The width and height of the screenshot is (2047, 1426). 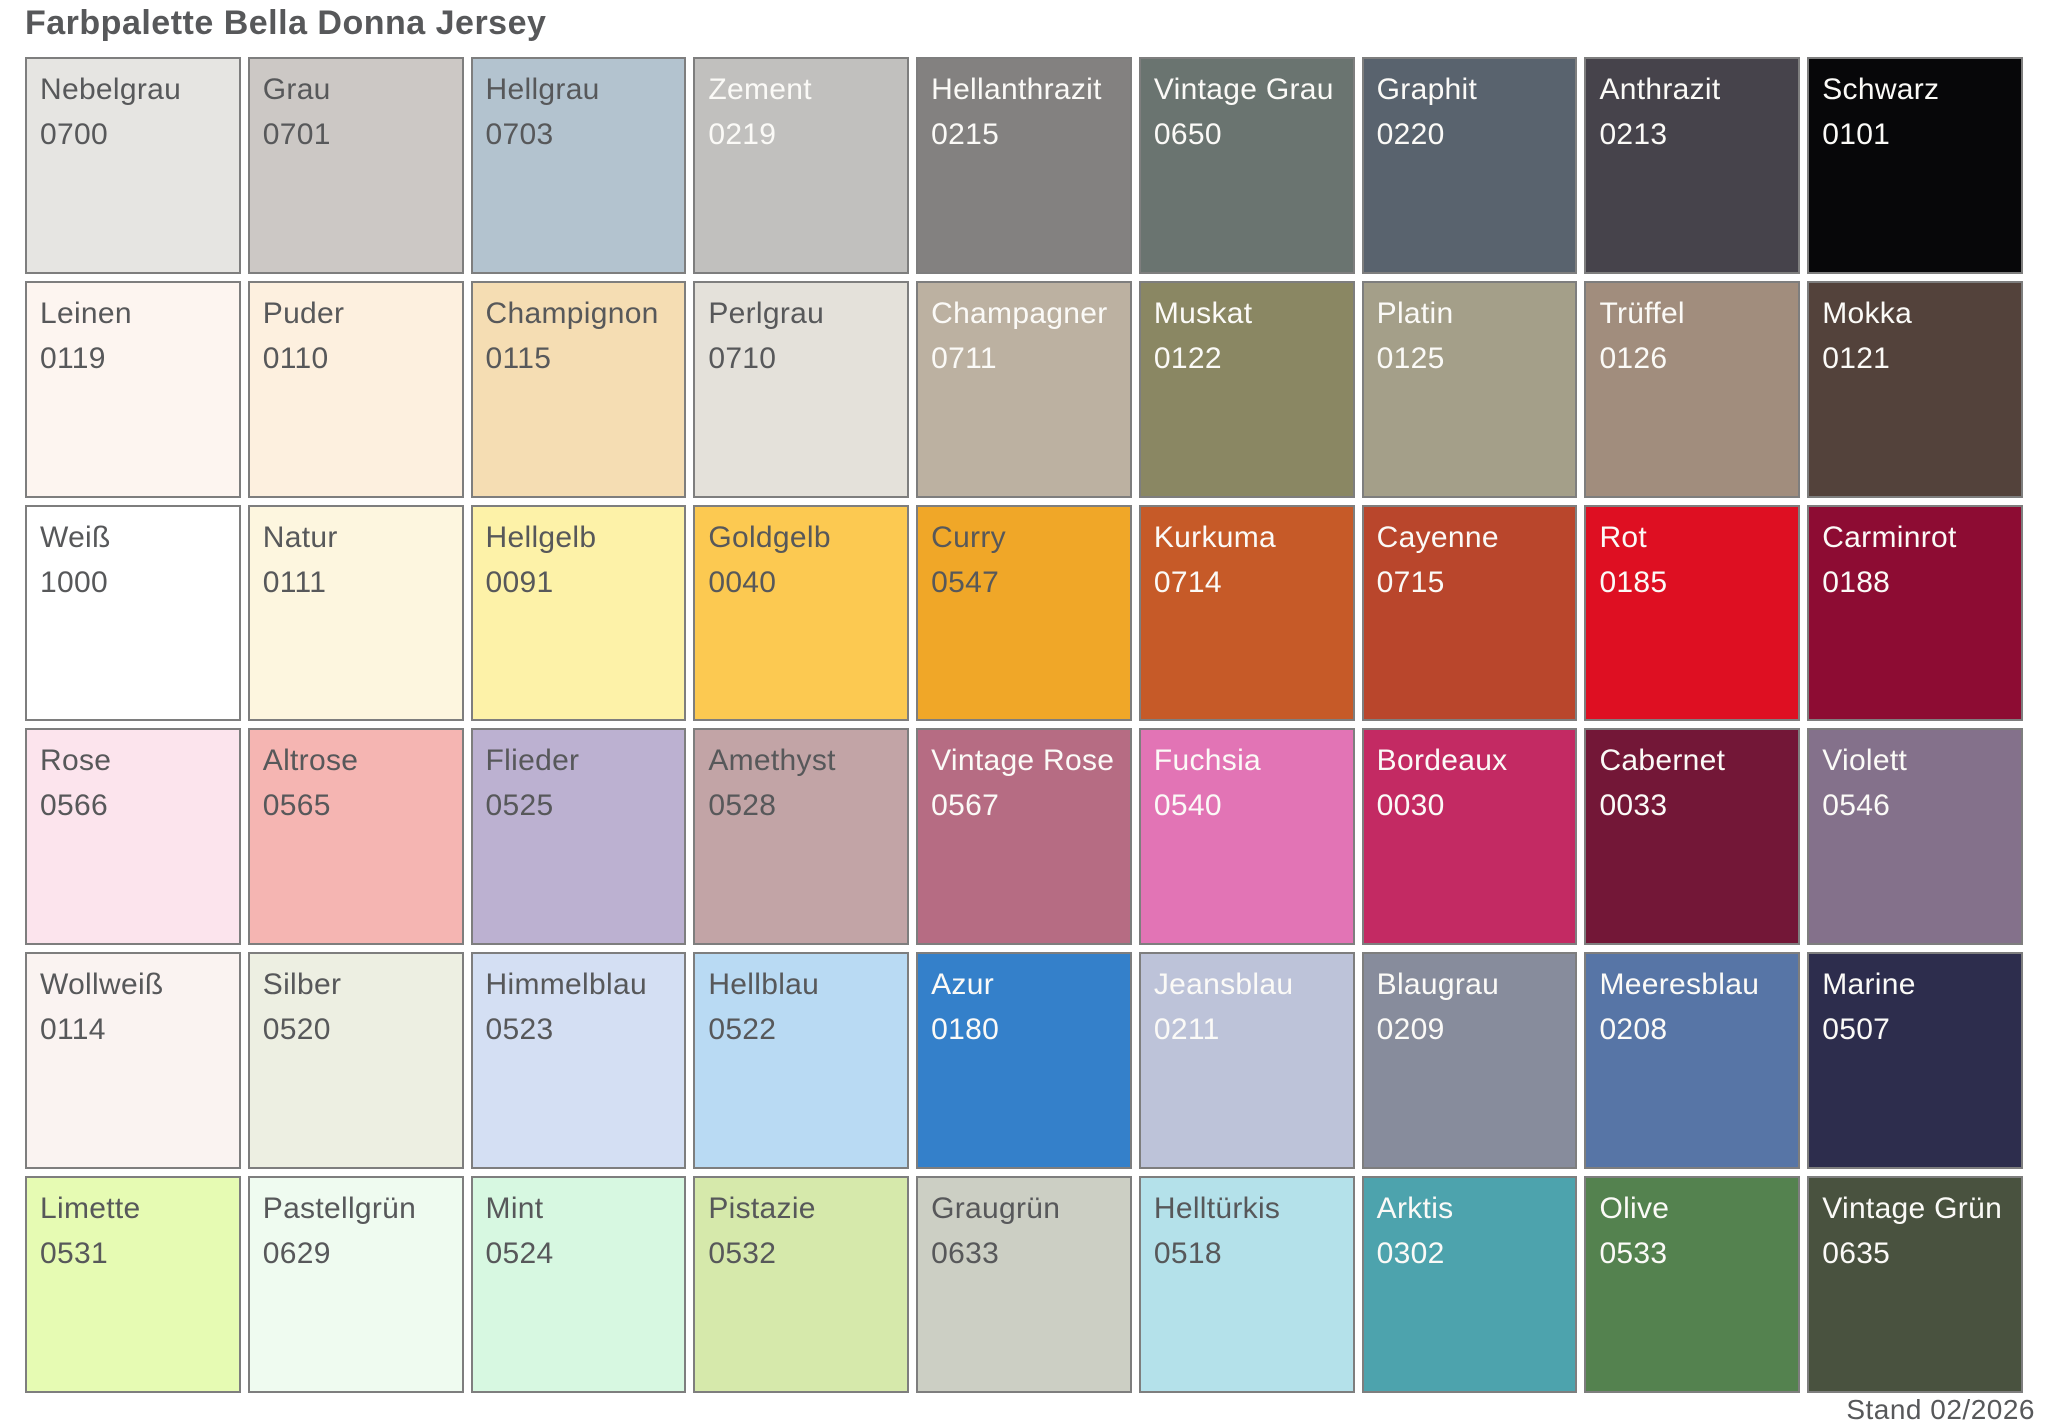 I want to click on color-swatch-0703: Hellgrau 0703, so click(x=578, y=165).